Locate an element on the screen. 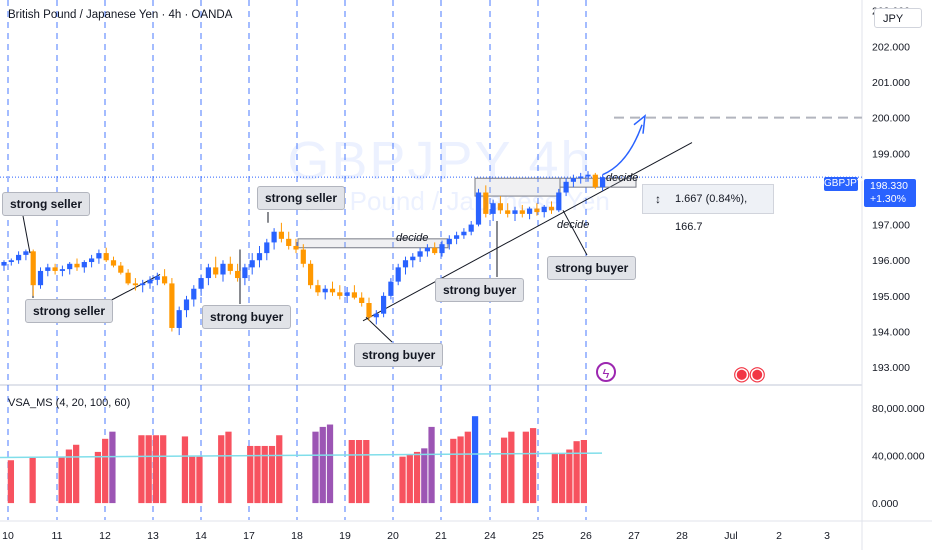 Image resolution: width=932 pixels, height=550 pixels. eyes-icon: ◉◉ is located at coordinates (749, 374).